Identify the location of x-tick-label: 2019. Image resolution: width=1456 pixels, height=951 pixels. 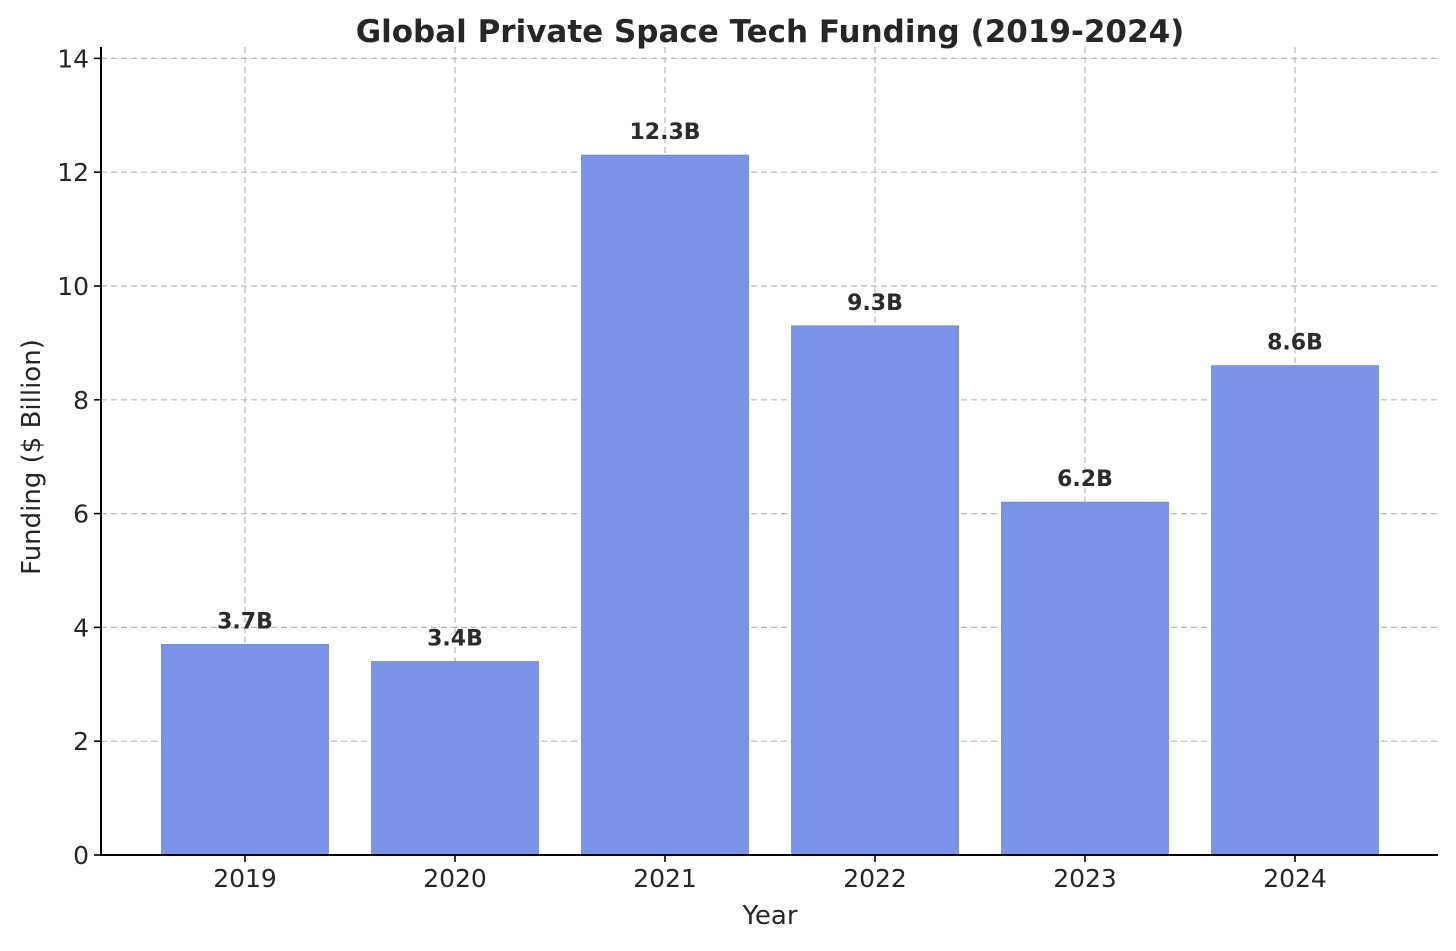
(245, 878).